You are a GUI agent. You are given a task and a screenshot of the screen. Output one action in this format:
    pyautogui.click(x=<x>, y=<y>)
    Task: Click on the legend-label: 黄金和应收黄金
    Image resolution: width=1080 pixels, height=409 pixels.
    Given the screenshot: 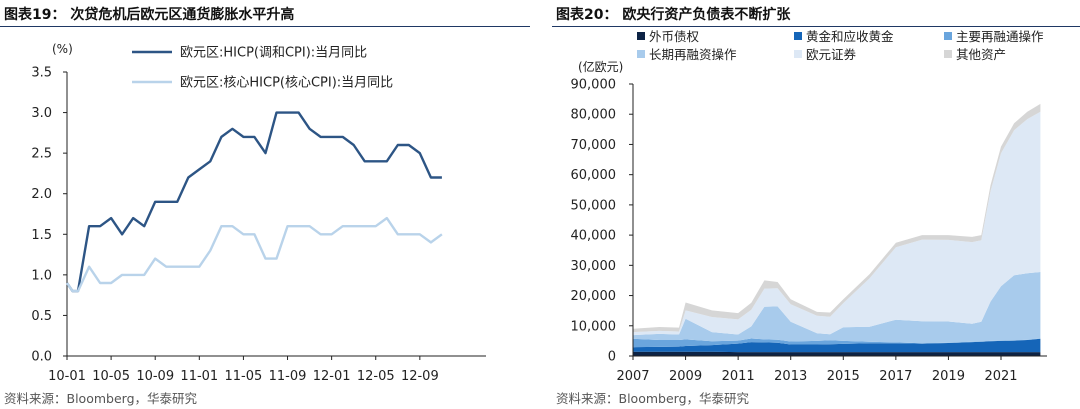 What is the action you would take?
    pyautogui.click(x=850, y=36)
    